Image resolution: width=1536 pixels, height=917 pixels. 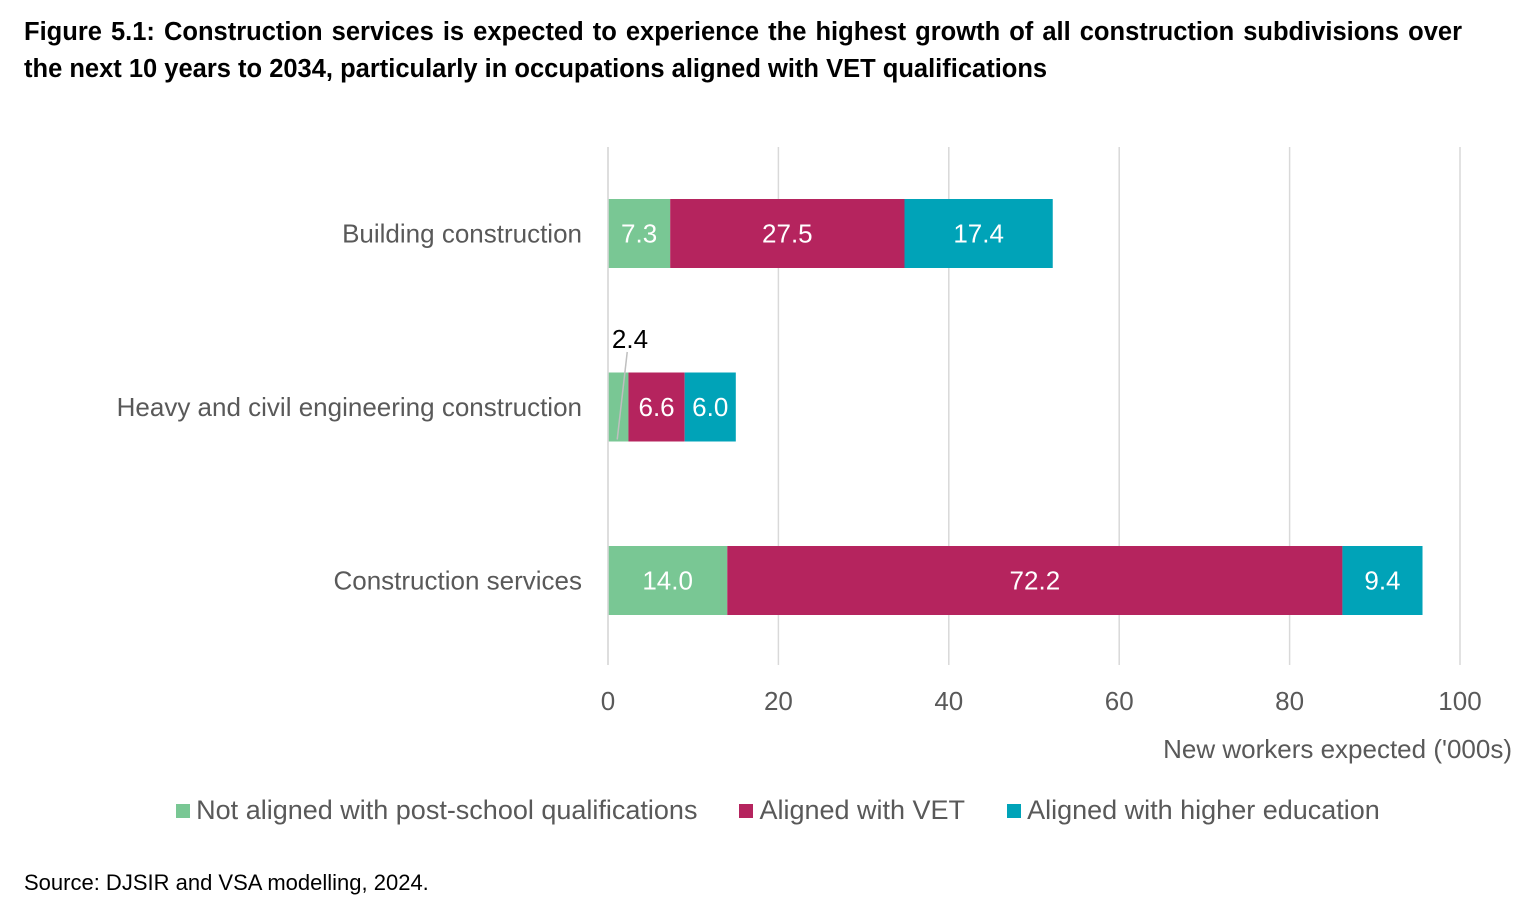 I want to click on data-label: 2.4, so click(x=630, y=339).